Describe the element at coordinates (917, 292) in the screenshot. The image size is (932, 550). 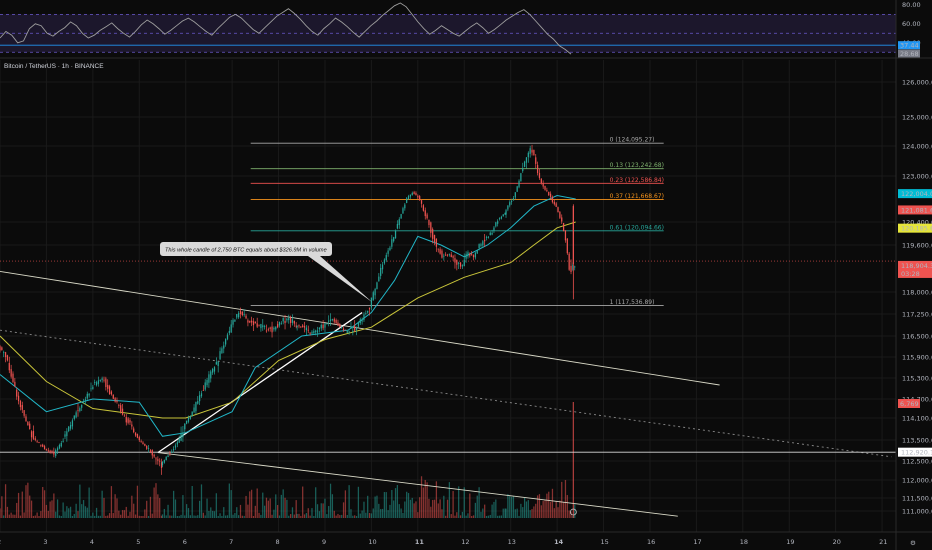
I see `price-tick-6: 118,000.00` at that location.